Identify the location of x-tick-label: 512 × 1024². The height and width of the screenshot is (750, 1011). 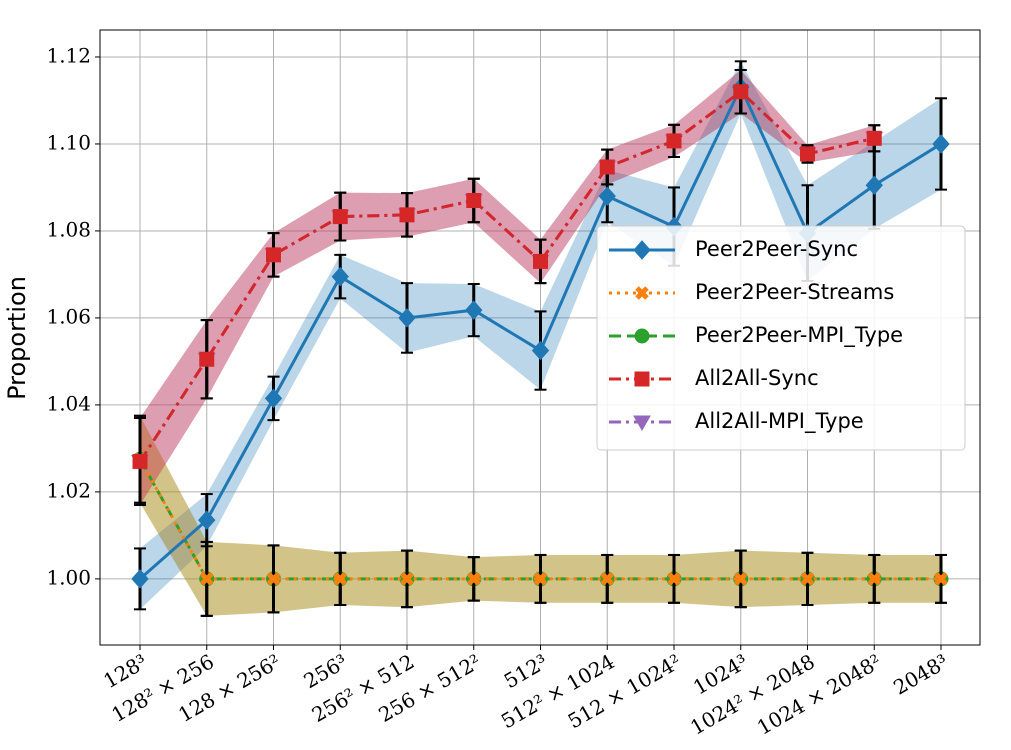
(625, 691).